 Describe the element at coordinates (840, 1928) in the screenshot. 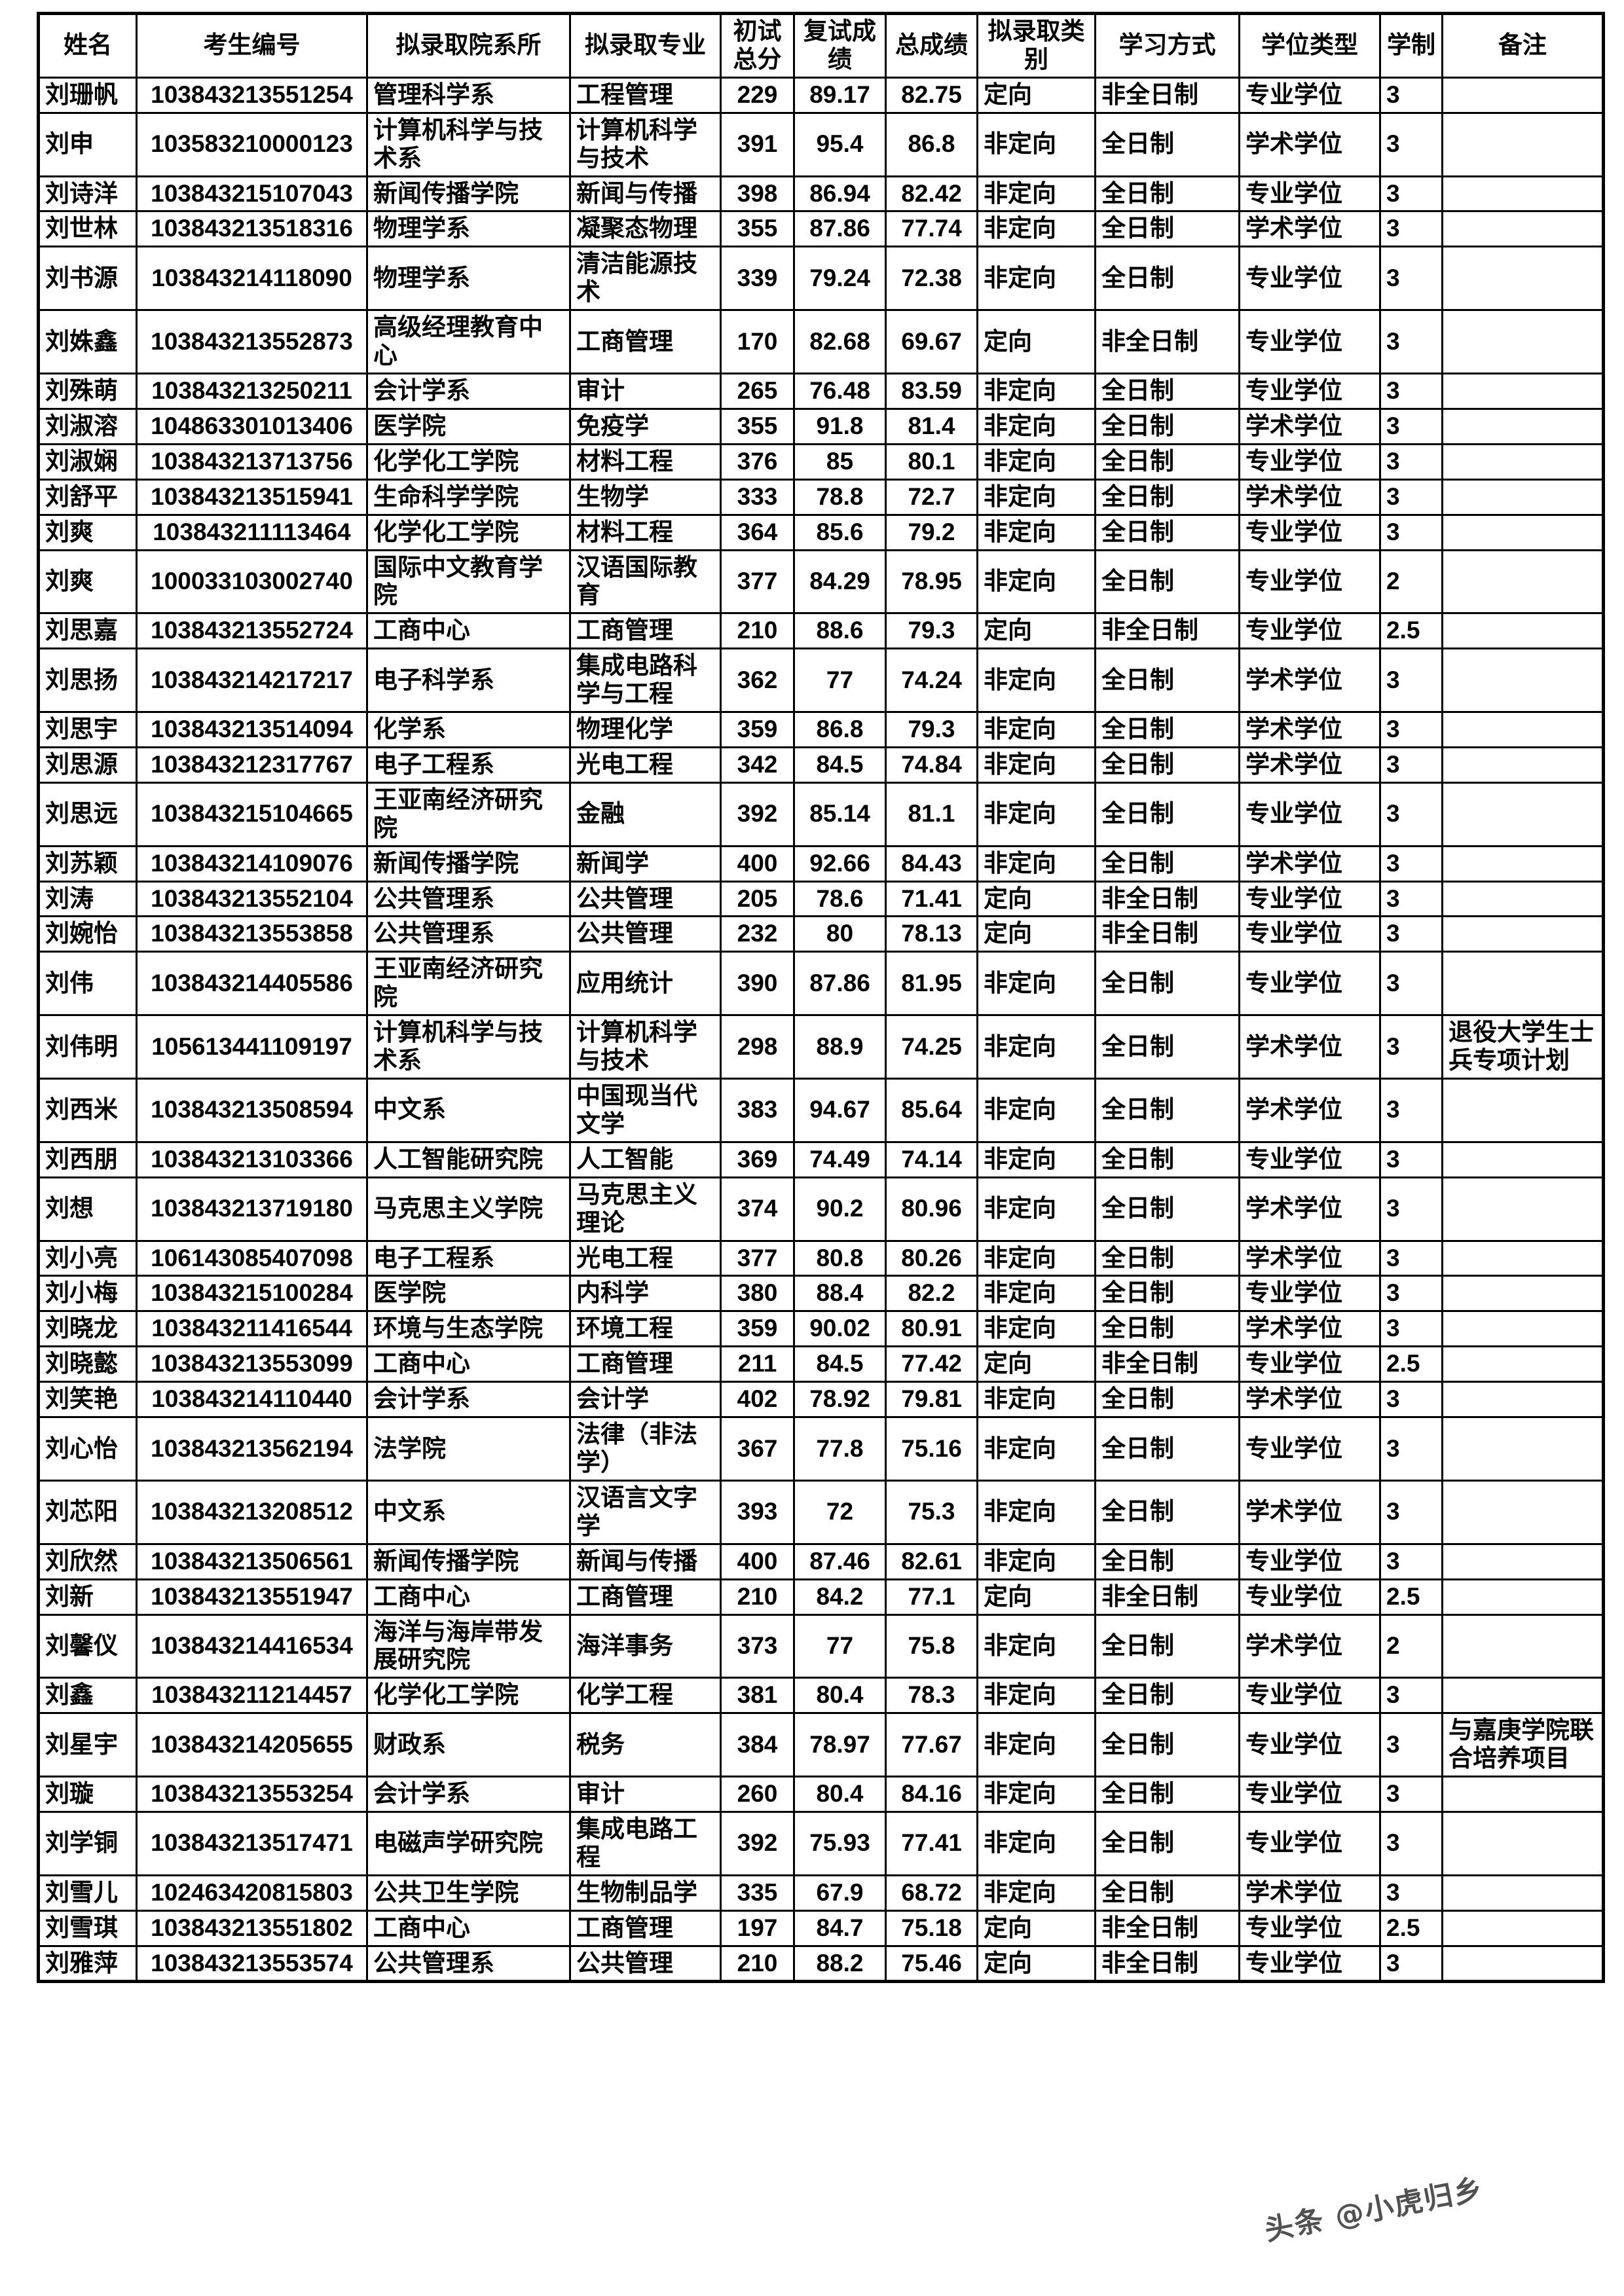

I see `cell-second-score: 84.7` at that location.